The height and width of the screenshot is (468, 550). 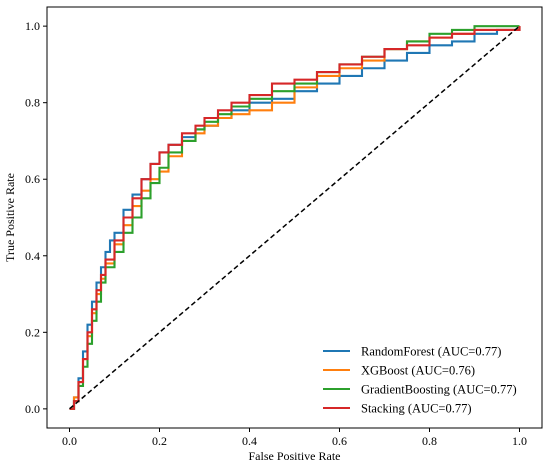 What do you see at coordinates (339, 441) in the screenshot?
I see `x-tick-label: 0.6` at bounding box center [339, 441].